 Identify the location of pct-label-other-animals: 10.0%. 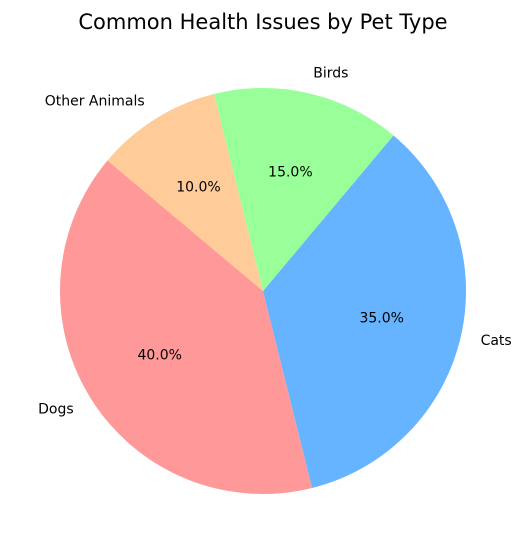
(198, 188).